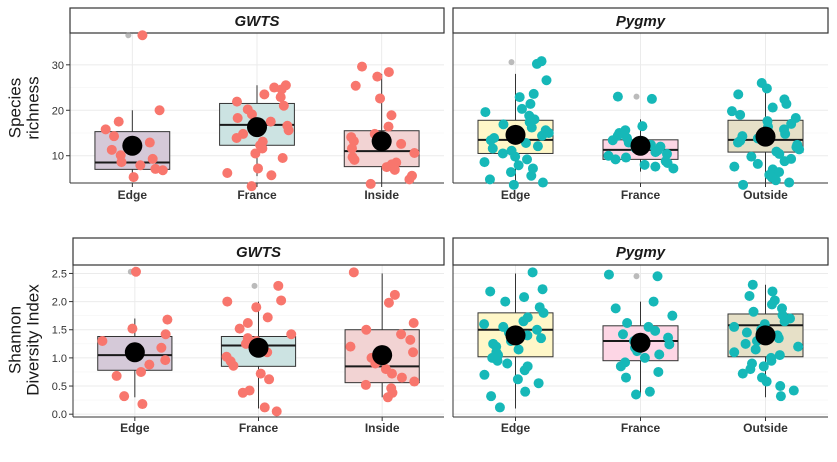 This screenshot has height=462, width=837. I want to click on y-tick-label: 1.0, so click(59, 359).